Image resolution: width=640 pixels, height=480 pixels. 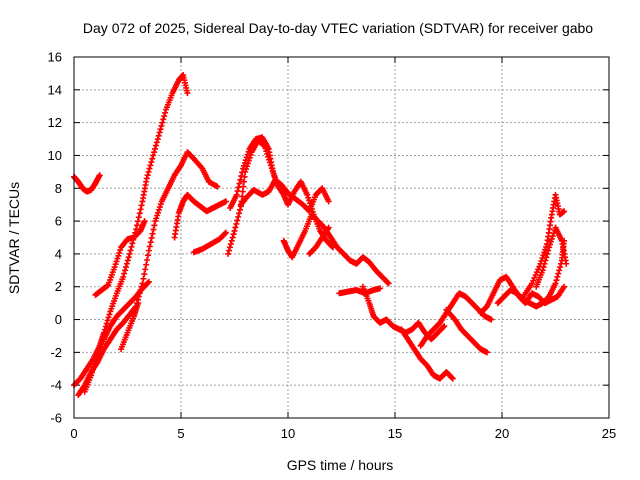 What do you see at coordinates (284, 196) in the screenshot?
I see `series-sat-k` at bounding box center [284, 196].